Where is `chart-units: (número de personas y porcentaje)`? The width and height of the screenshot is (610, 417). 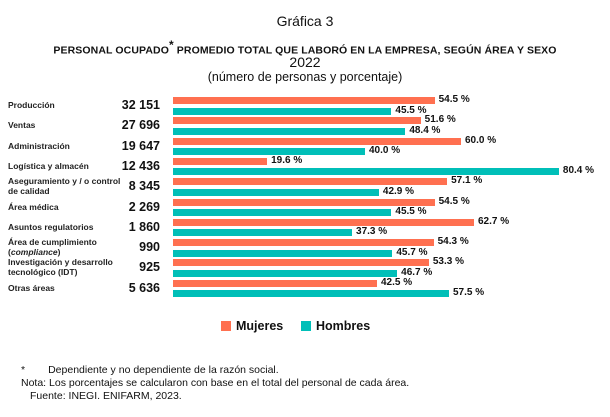
chart-units: (número de personas y porcentaje) is located at coordinates (305, 77).